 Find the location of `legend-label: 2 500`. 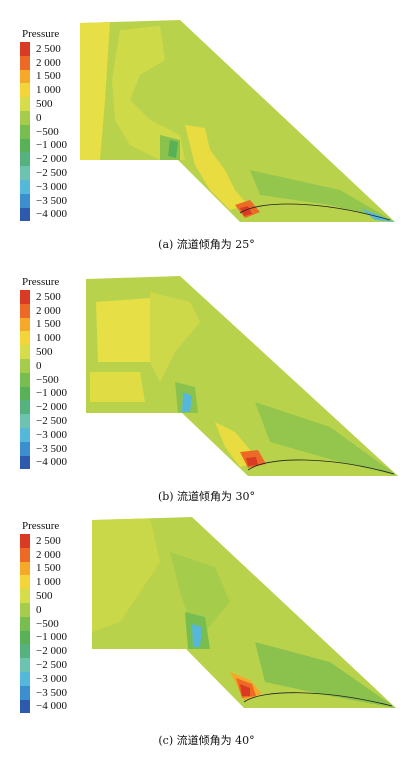

legend-label: 2 500 is located at coordinates (48, 48).